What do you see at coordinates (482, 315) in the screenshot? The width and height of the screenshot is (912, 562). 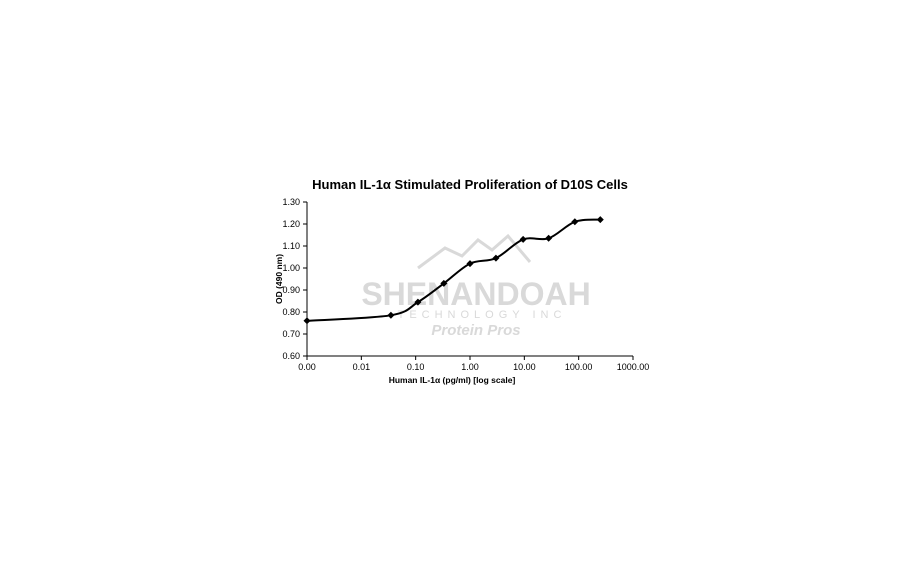 I see `watermark-line2: TECHNOLOGY INC` at bounding box center [482, 315].